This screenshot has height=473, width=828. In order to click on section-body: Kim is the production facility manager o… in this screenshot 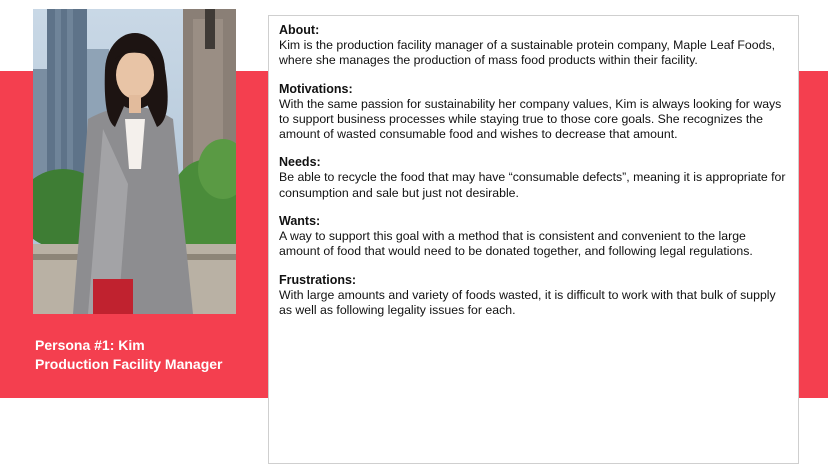, I will do `click(527, 53)`.